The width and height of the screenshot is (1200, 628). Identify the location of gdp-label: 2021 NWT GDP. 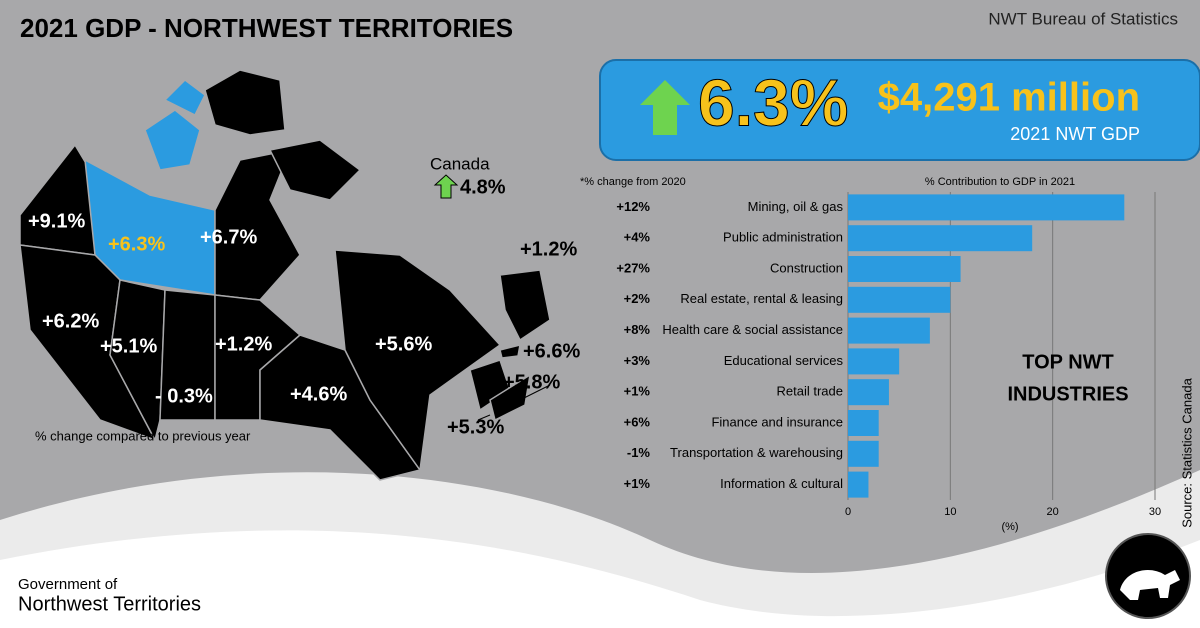
(1075, 134).